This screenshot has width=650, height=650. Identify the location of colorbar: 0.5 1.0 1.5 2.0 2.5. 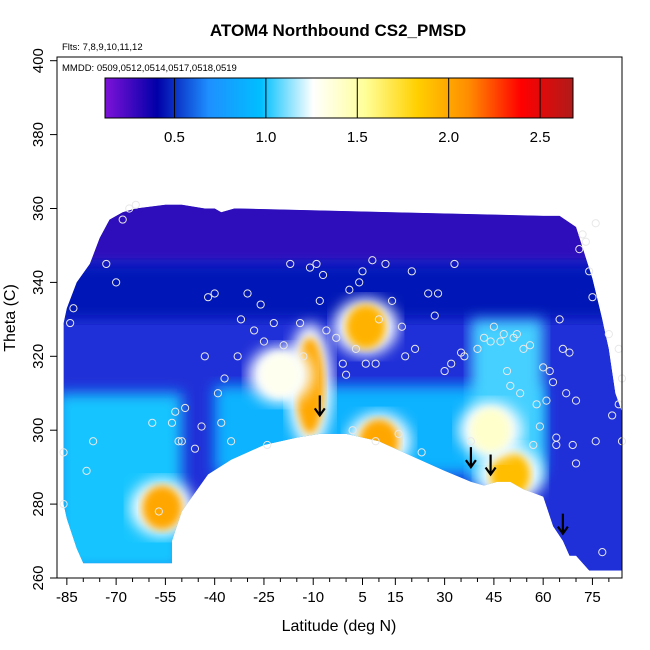
(339, 111).